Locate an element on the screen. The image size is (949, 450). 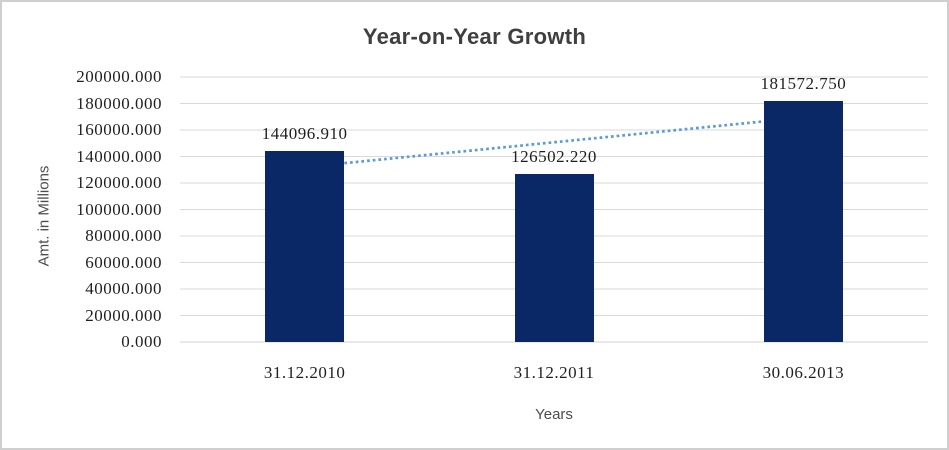
y-tick-label: 60000.000 is located at coordinates (123, 262).